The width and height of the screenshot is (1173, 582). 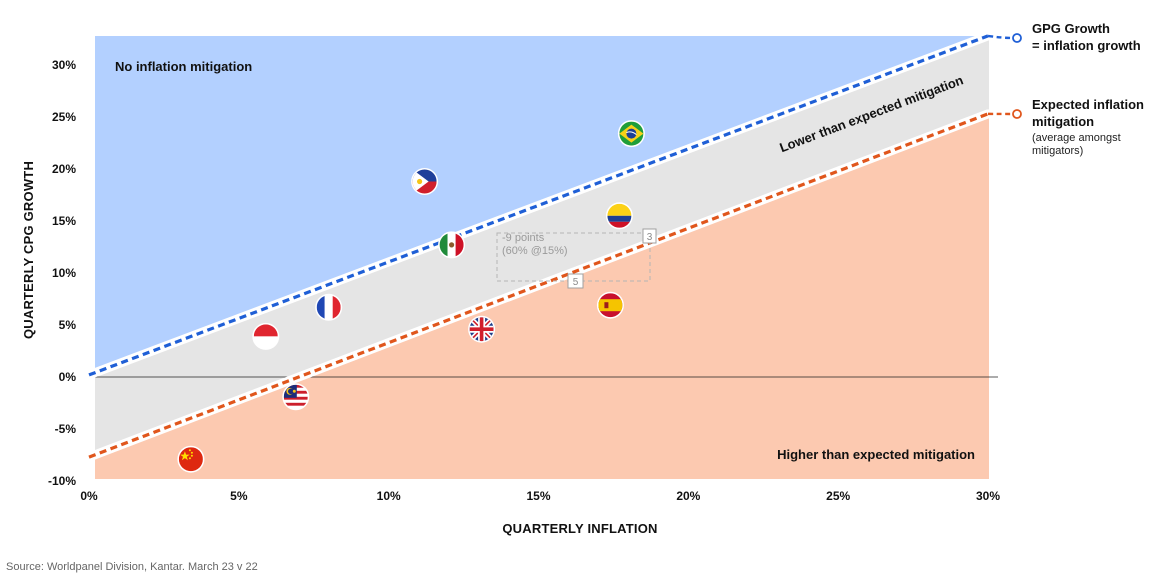 What do you see at coordinates (239, 496) in the screenshot?
I see `x-tick-label: 5%` at bounding box center [239, 496].